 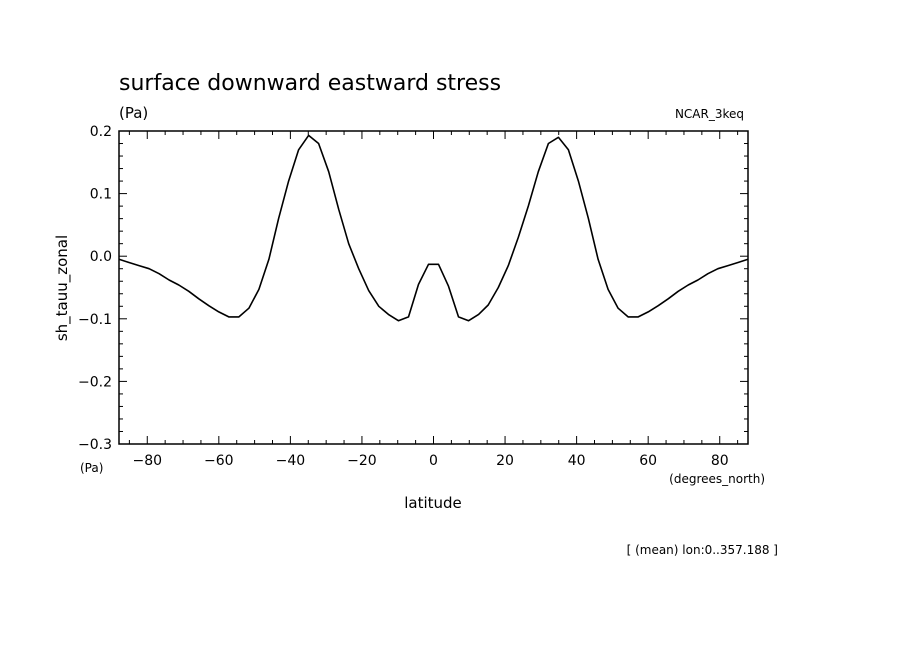 I want to click on x-tick-label: −80, so click(x=147, y=461).